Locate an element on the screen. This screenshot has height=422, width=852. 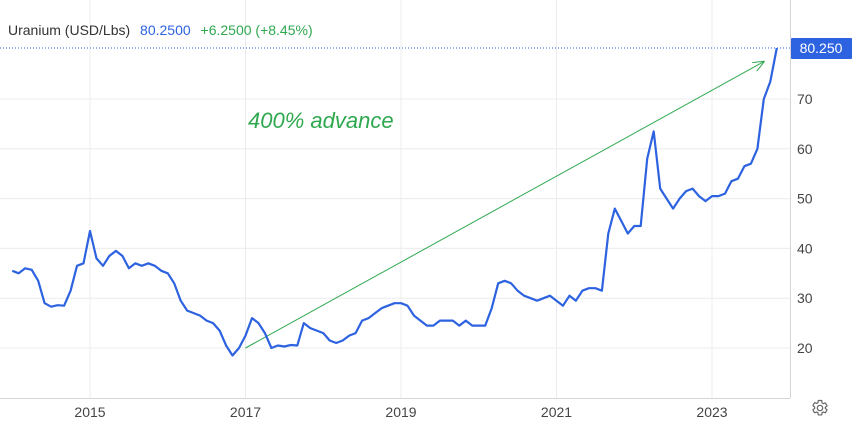
y-tick-label: 60 is located at coordinates (805, 149).